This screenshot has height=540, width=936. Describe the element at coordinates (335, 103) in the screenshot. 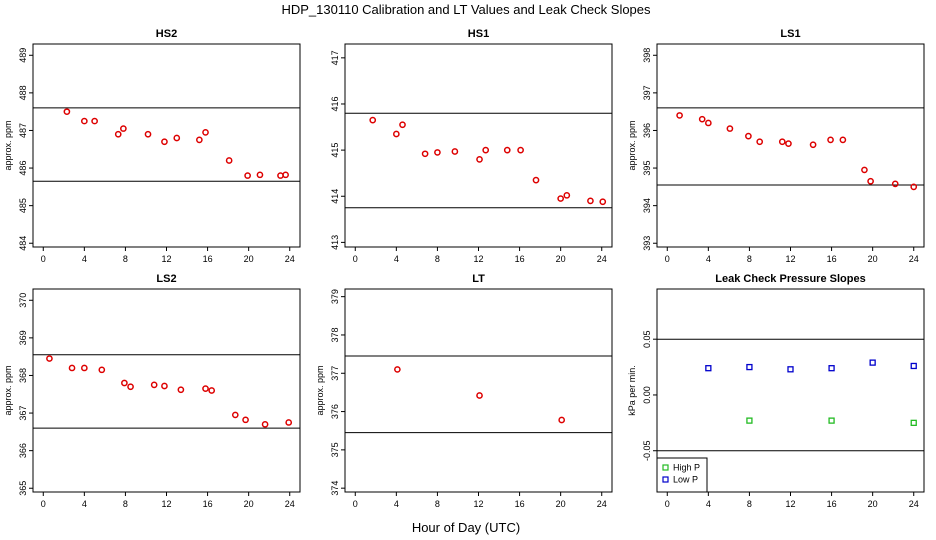

I see `y-tick-label: 416` at that location.